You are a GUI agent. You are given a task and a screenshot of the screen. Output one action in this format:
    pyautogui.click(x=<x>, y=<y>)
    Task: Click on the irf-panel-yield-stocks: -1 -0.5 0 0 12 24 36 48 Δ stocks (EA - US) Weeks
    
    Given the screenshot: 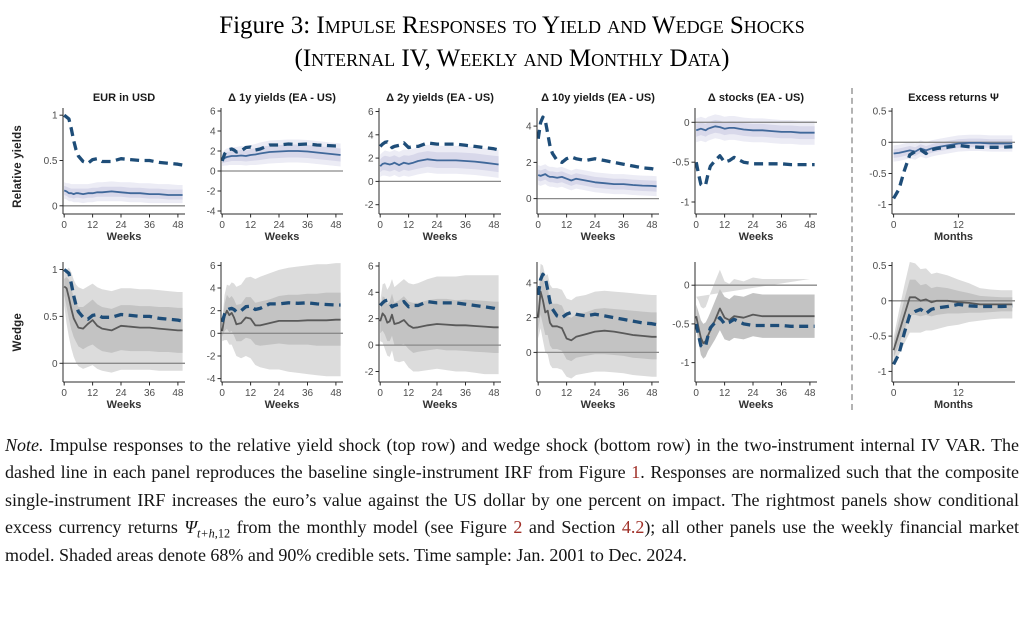 What is the action you would take?
    pyautogui.click(x=744, y=167)
    